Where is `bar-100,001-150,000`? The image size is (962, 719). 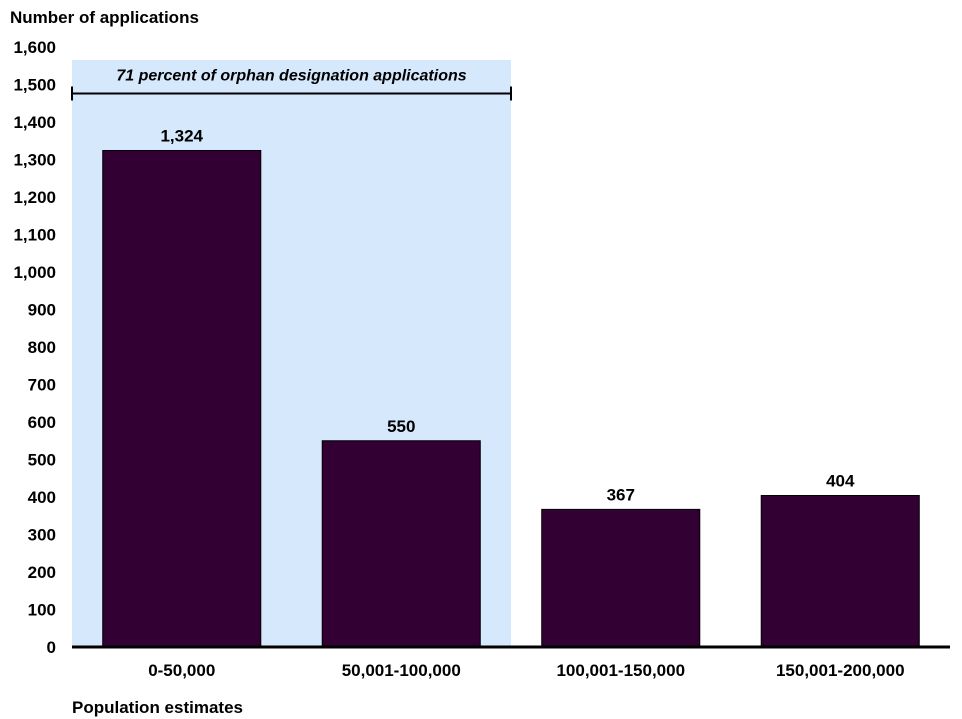 bar-100,001-150,000 is located at coordinates (621, 578).